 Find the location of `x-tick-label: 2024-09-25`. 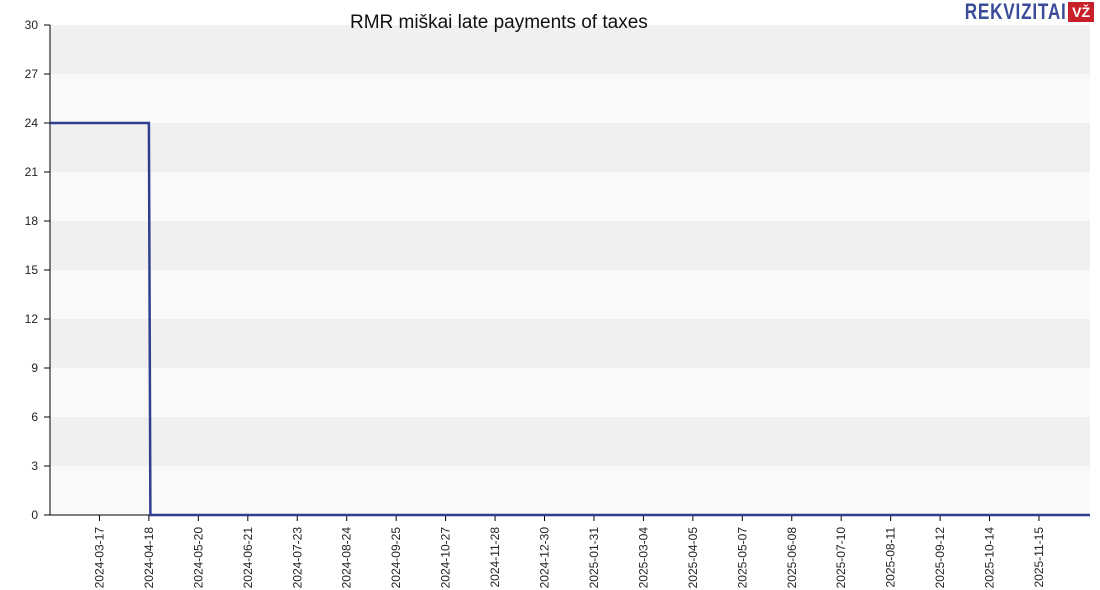

x-tick-label: 2024-09-25 is located at coordinates (396, 558).